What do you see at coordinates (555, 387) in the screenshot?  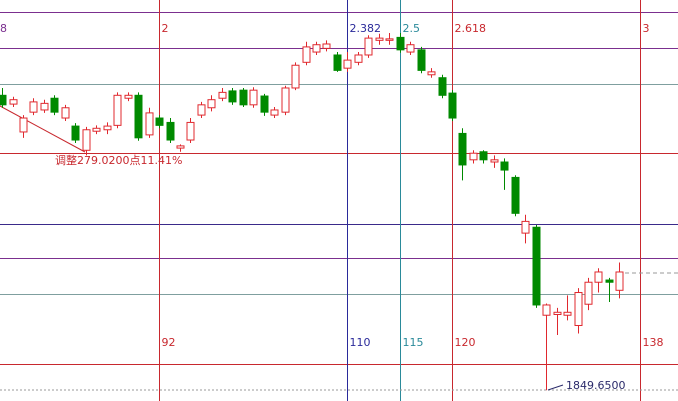 I see `low-pointer` at bounding box center [555, 387].